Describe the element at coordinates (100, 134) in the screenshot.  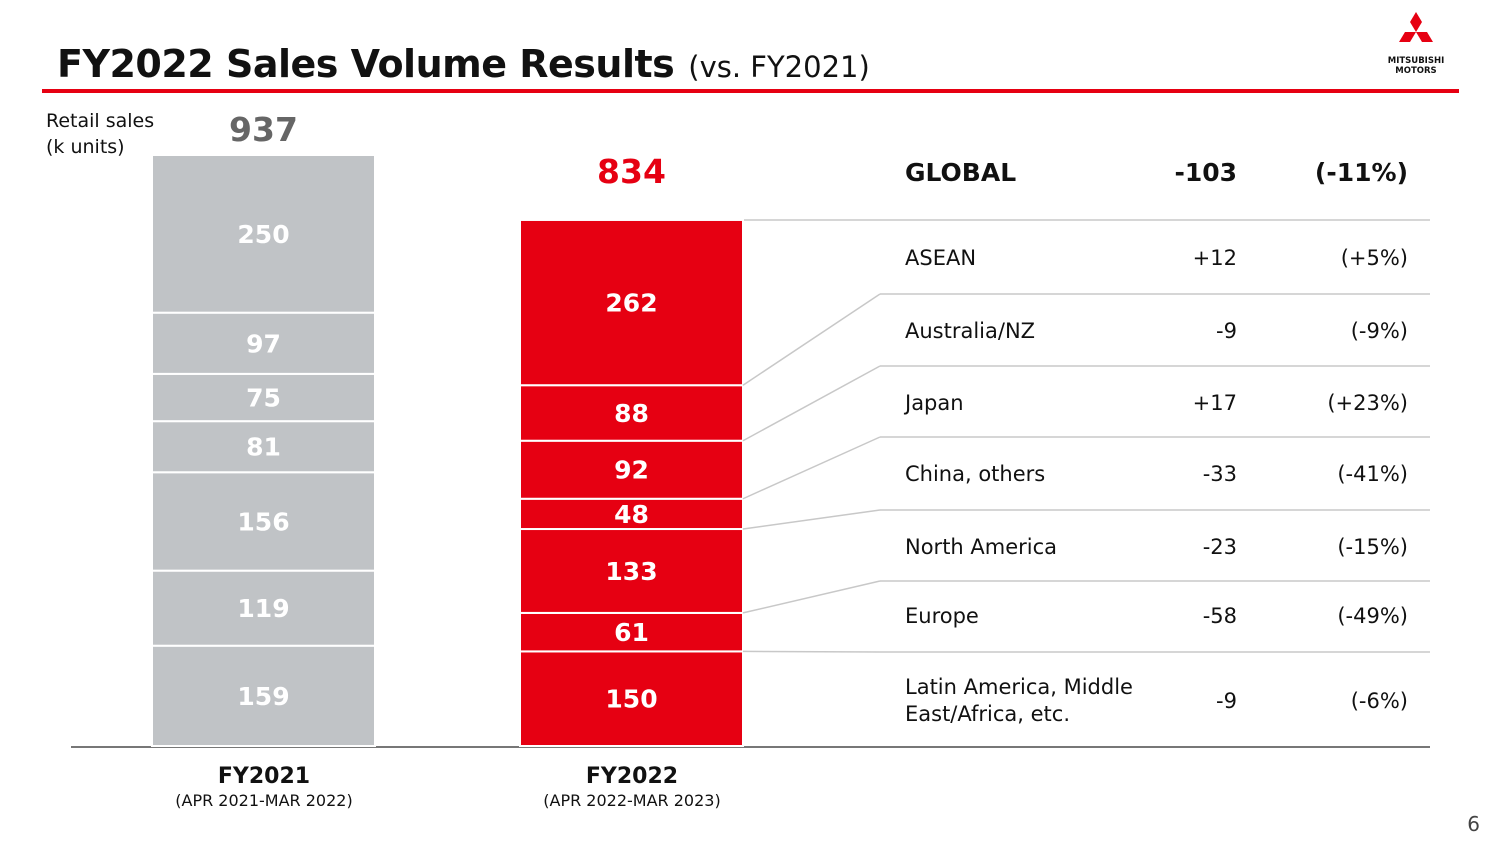
I see `y-axis-label: Retail sales (k units)` at that location.